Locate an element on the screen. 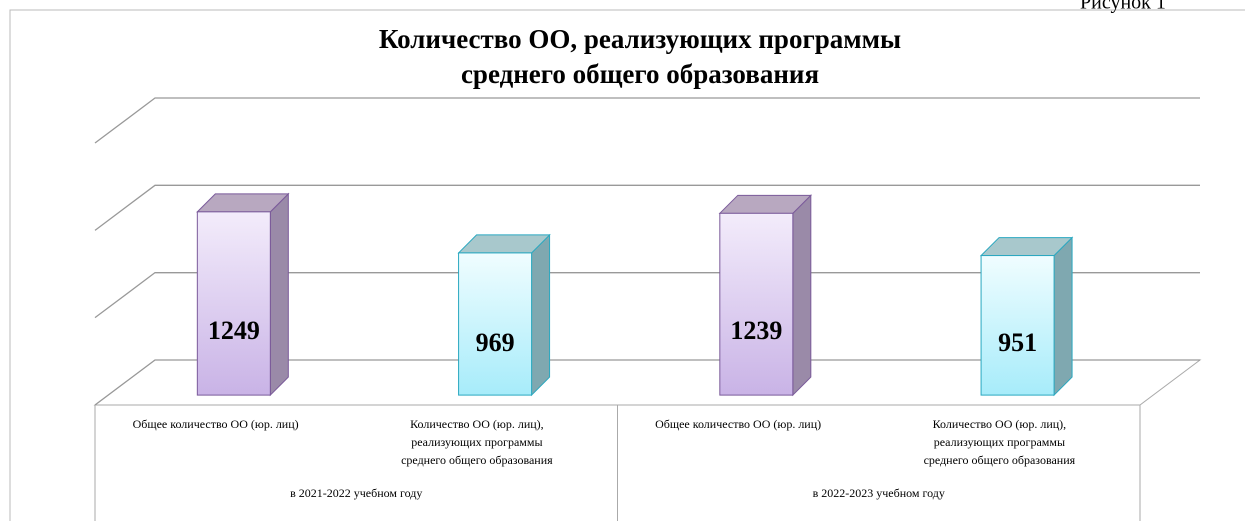 This screenshot has width=1245, height=521. value-label: 1239 is located at coordinates (756, 330).